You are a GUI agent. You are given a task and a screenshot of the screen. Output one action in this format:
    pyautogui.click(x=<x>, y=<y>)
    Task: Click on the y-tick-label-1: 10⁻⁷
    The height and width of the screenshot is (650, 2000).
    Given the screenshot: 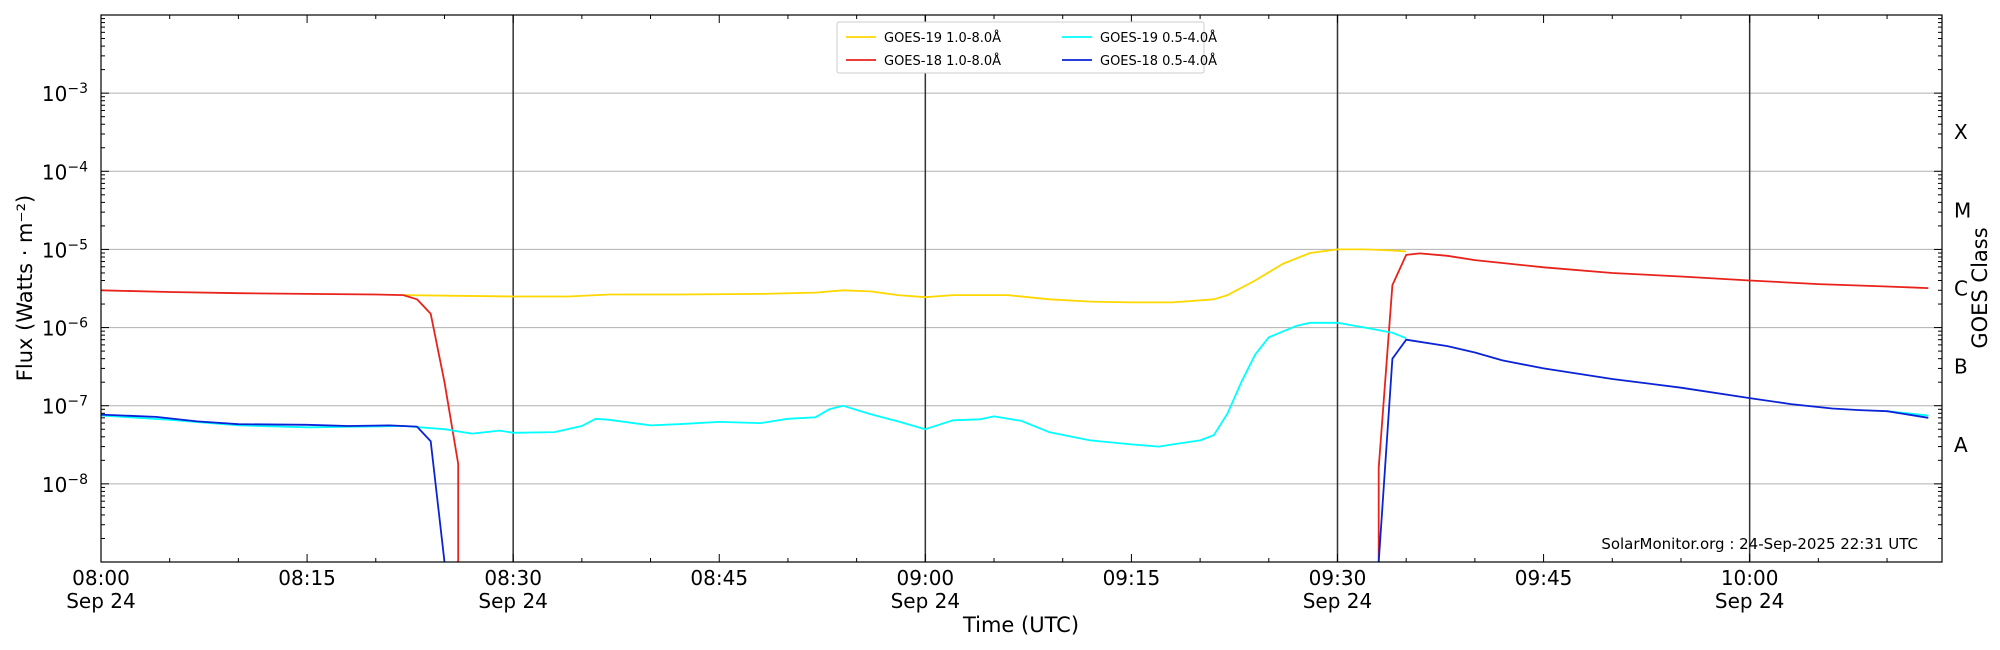 What is the action you would take?
    pyautogui.click(x=65, y=406)
    